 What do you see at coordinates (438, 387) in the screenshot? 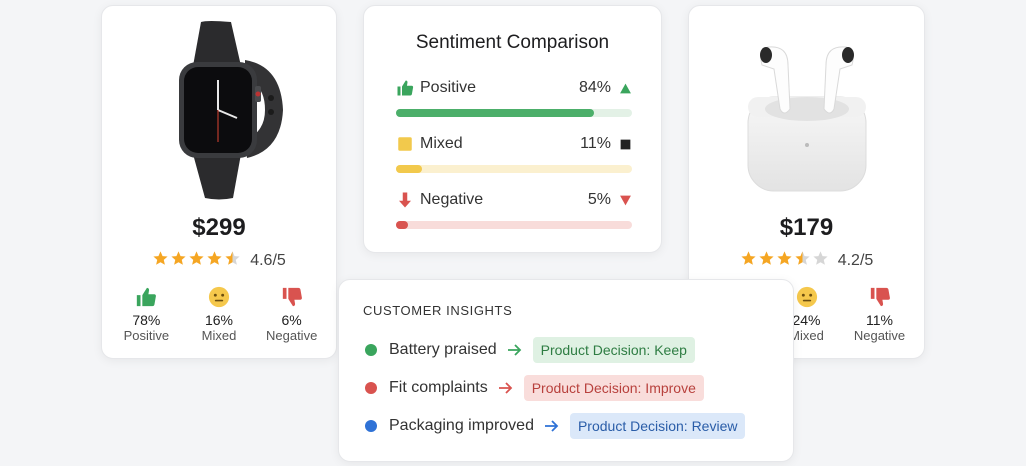
I see `insight-text: Fit complaints` at bounding box center [438, 387].